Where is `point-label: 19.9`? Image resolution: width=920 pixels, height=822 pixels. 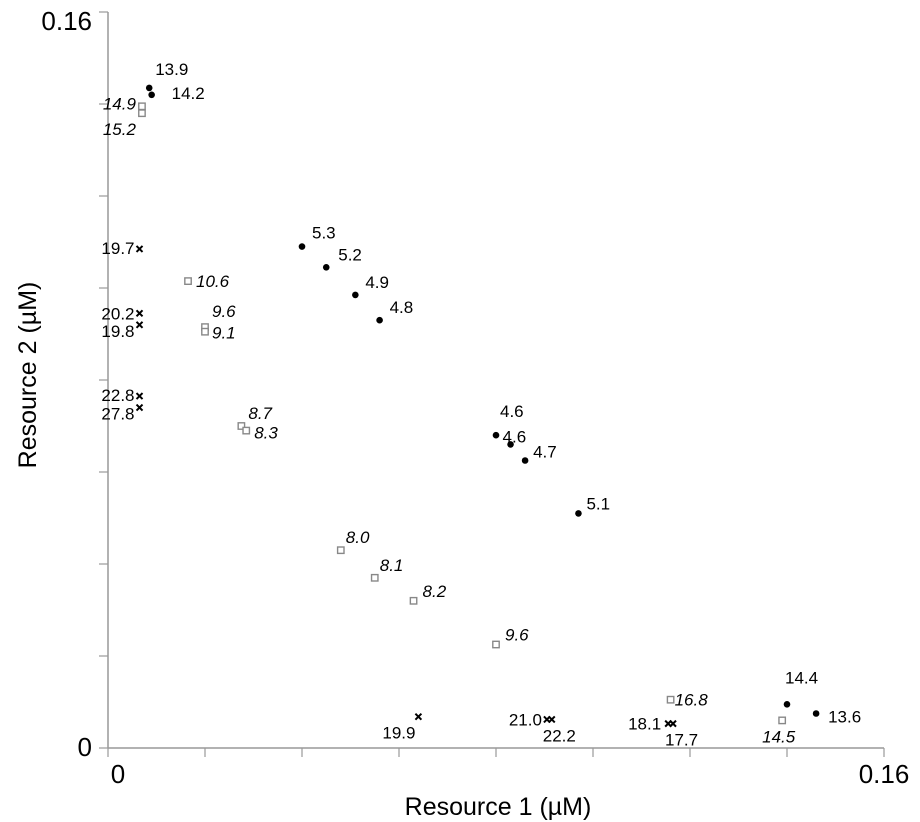 point-label: 19.9 is located at coordinates (398, 733).